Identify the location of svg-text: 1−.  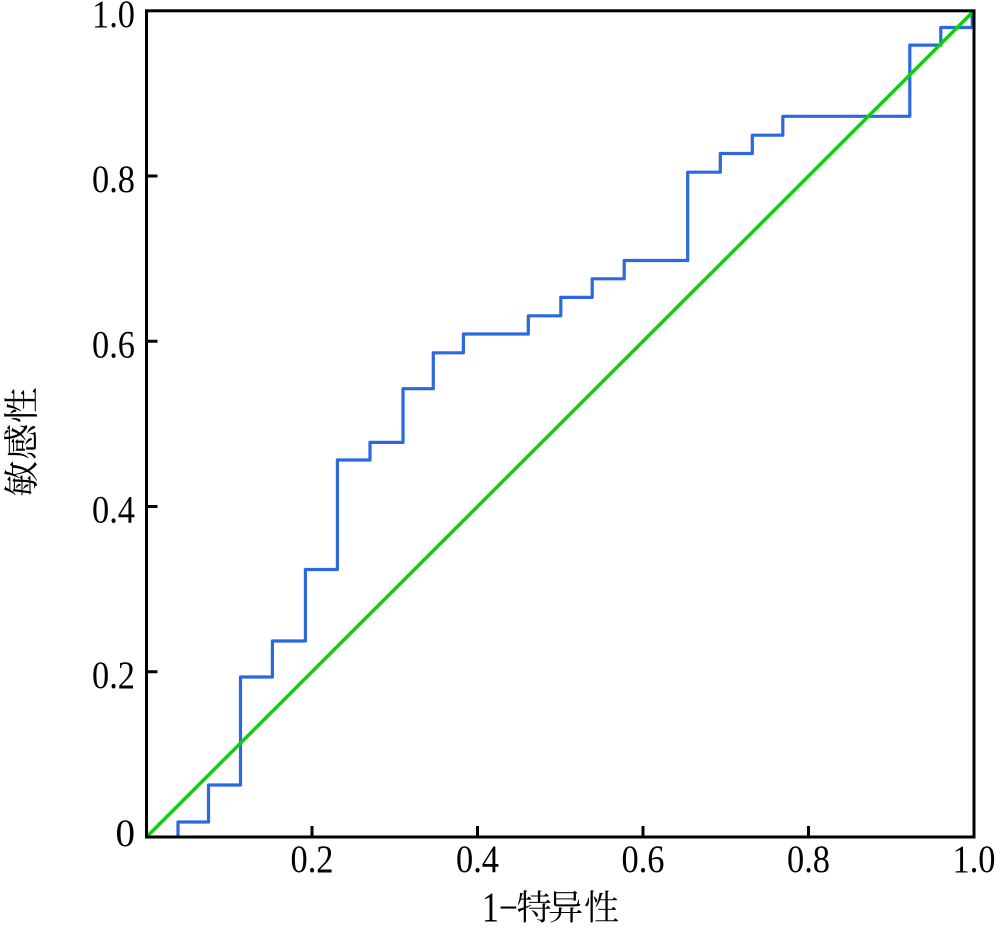
(500, 907).